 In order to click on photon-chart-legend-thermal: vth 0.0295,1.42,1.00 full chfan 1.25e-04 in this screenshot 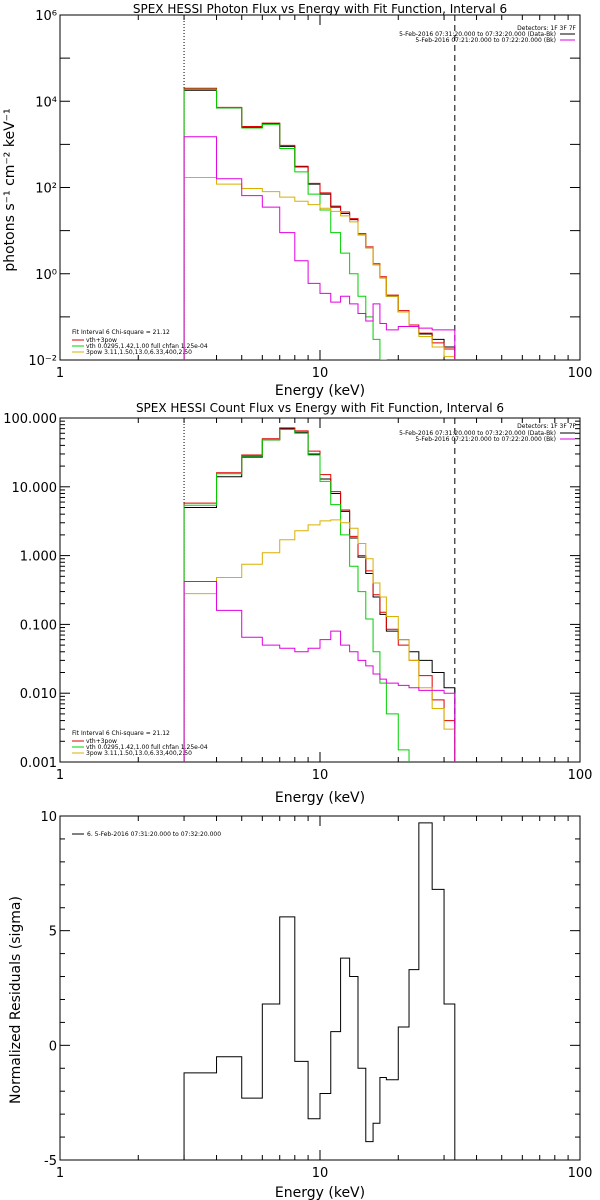, I will do `click(147, 346)`.